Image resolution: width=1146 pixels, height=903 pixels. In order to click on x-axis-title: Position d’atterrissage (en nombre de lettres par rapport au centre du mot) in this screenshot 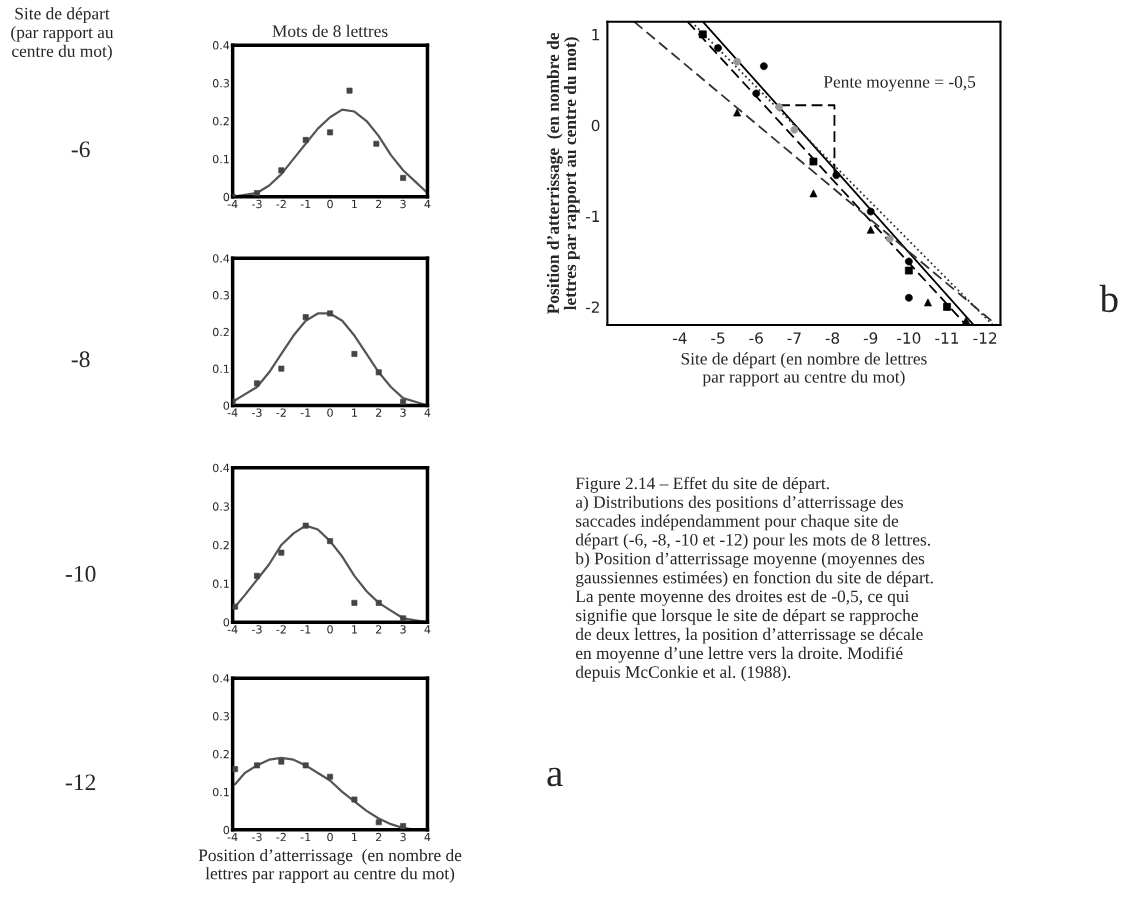, I will do `click(330, 865)`.